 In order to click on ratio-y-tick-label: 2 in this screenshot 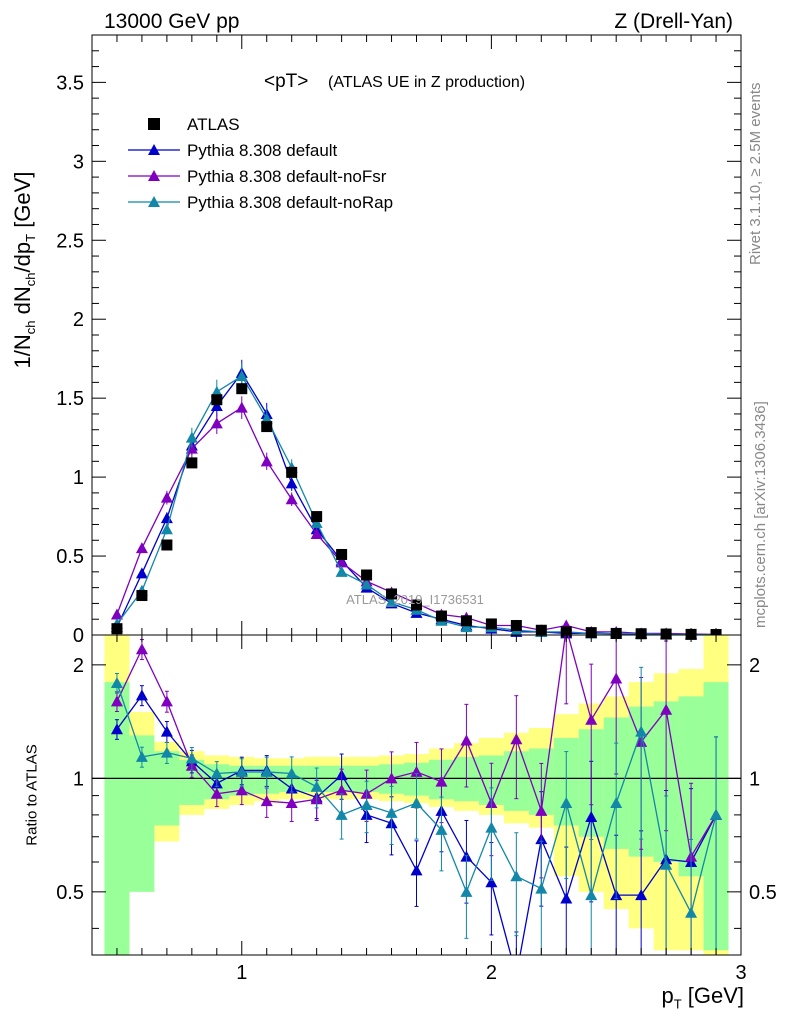, I will do `click(78, 666)`.